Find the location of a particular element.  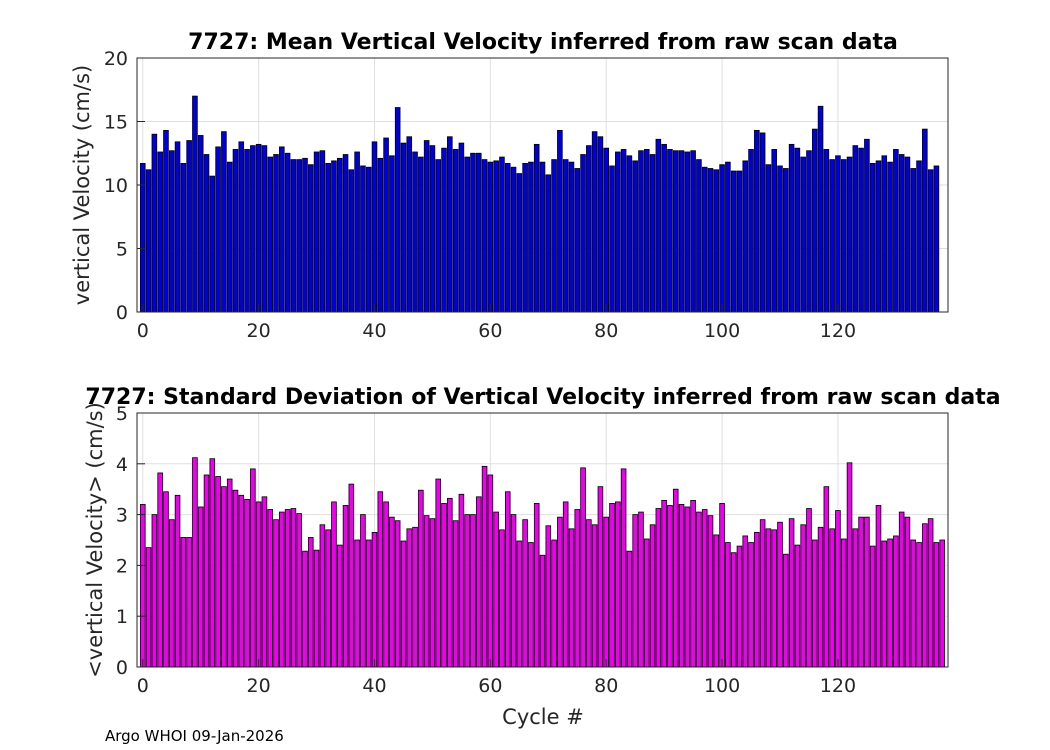

x-tick-label: 40 is located at coordinates (374, 331).